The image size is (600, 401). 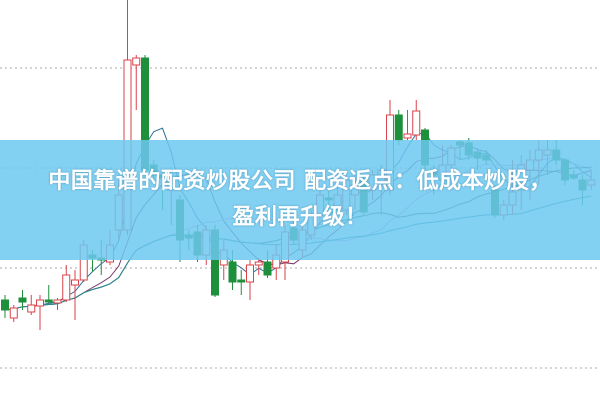 I want to click on headline-line-2: 盈利再升级！, so click(x=300, y=217).